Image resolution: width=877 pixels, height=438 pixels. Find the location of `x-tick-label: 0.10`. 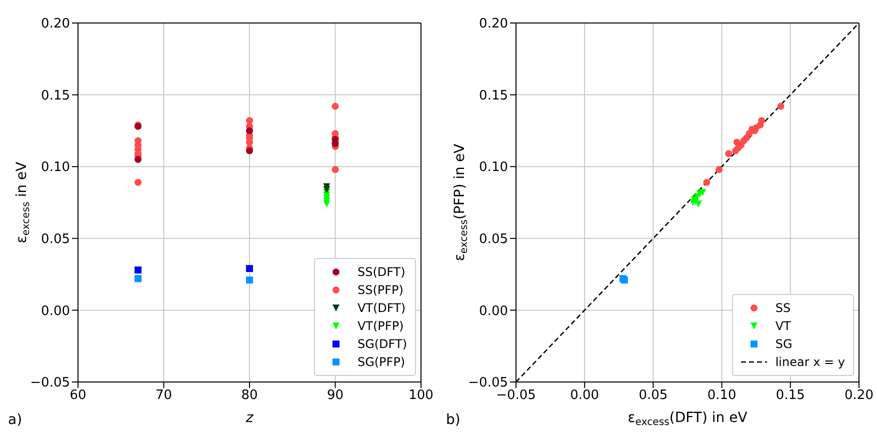

x-tick-label: 0.10 is located at coordinates (721, 396).